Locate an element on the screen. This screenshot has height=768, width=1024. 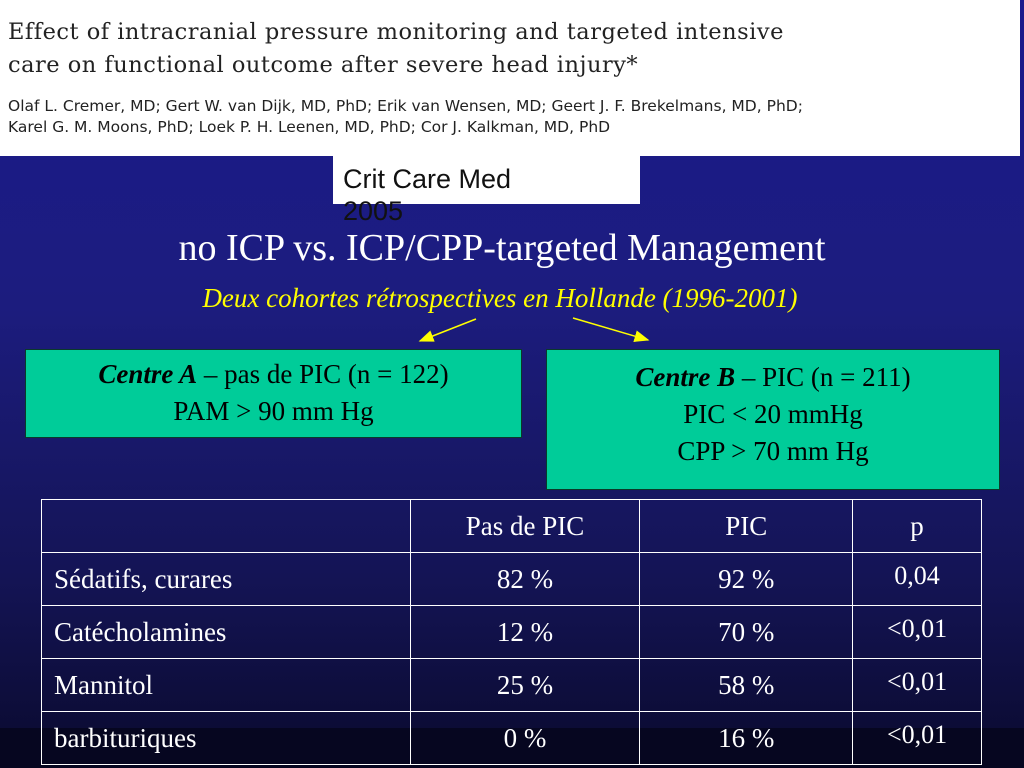
table-cell: 25 % is located at coordinates (525, 685).